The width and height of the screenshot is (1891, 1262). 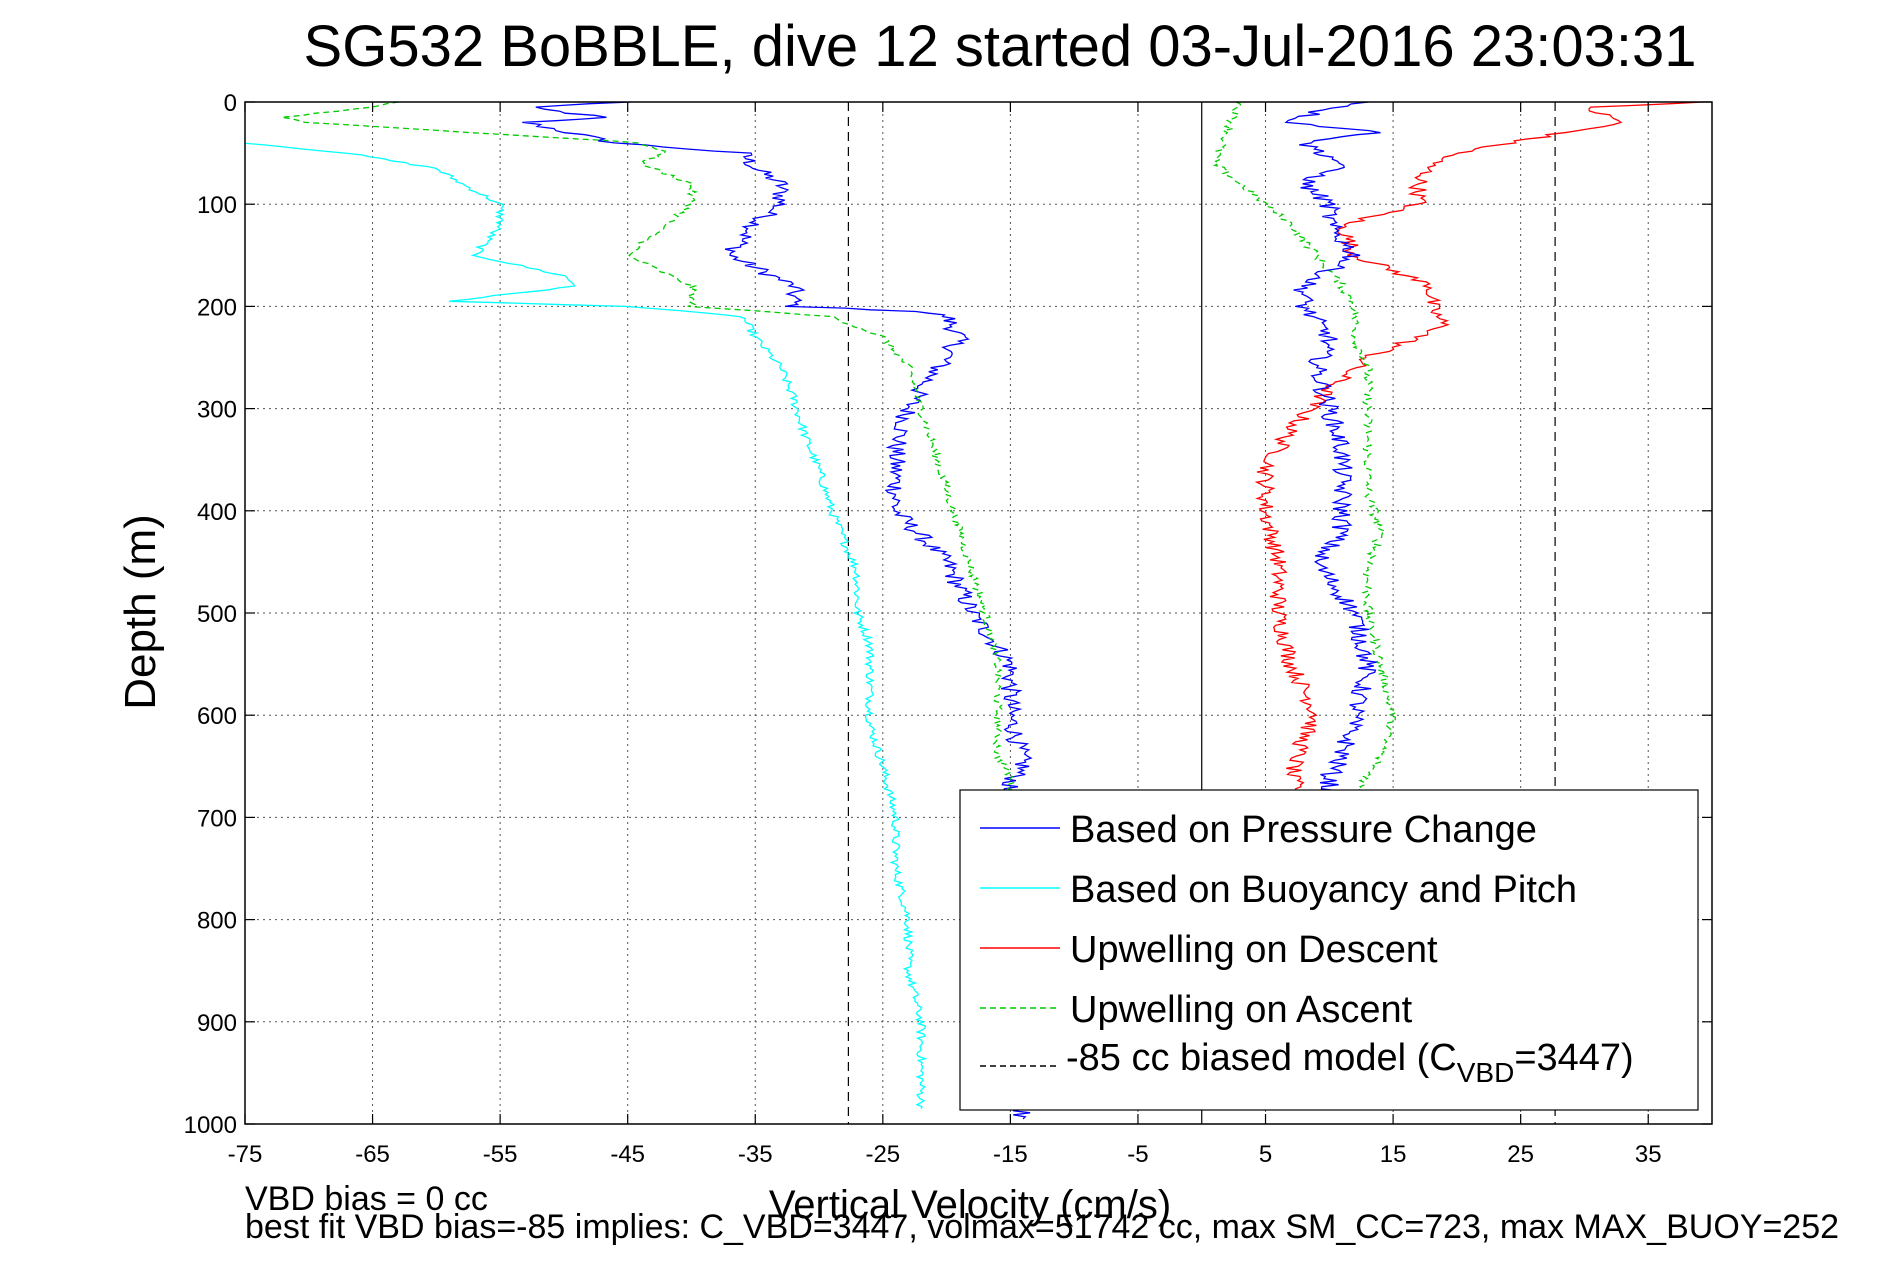 I want to click on y-tick-label: 300, so click(x=217, y=410).